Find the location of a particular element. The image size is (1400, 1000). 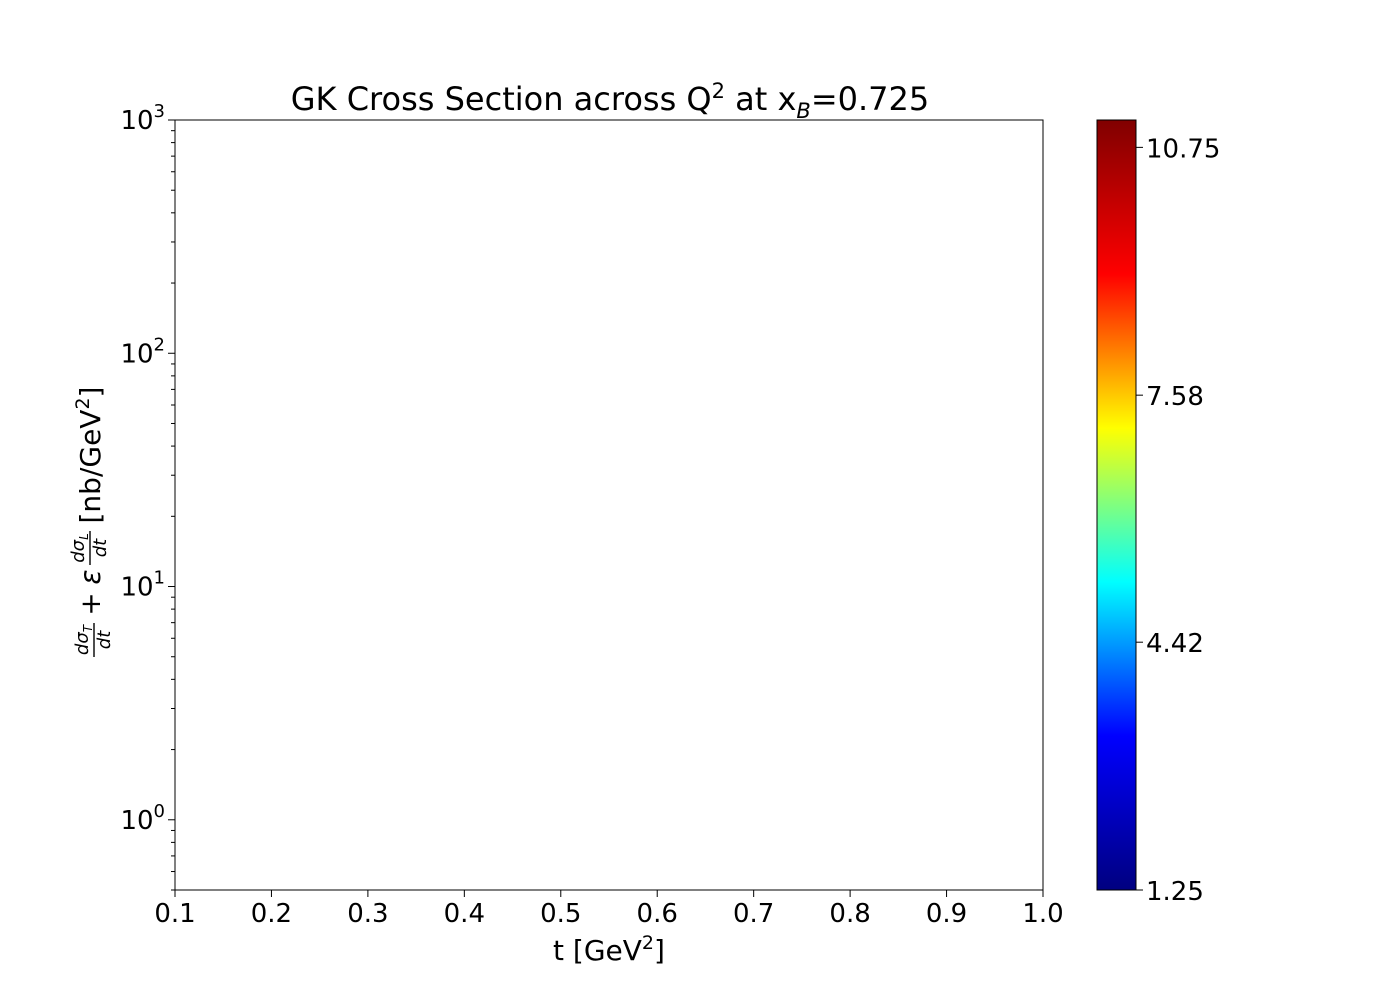

x-tick-label: 0.2 is located at coordinates (271, 914).